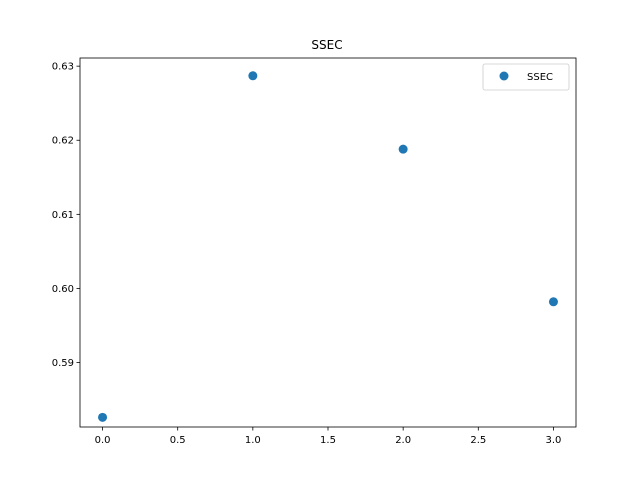 This screenshot has height=480, width=640. Describe the element at coordinates (504, 76) in the screenshot. I see `legend-marker` at that location.